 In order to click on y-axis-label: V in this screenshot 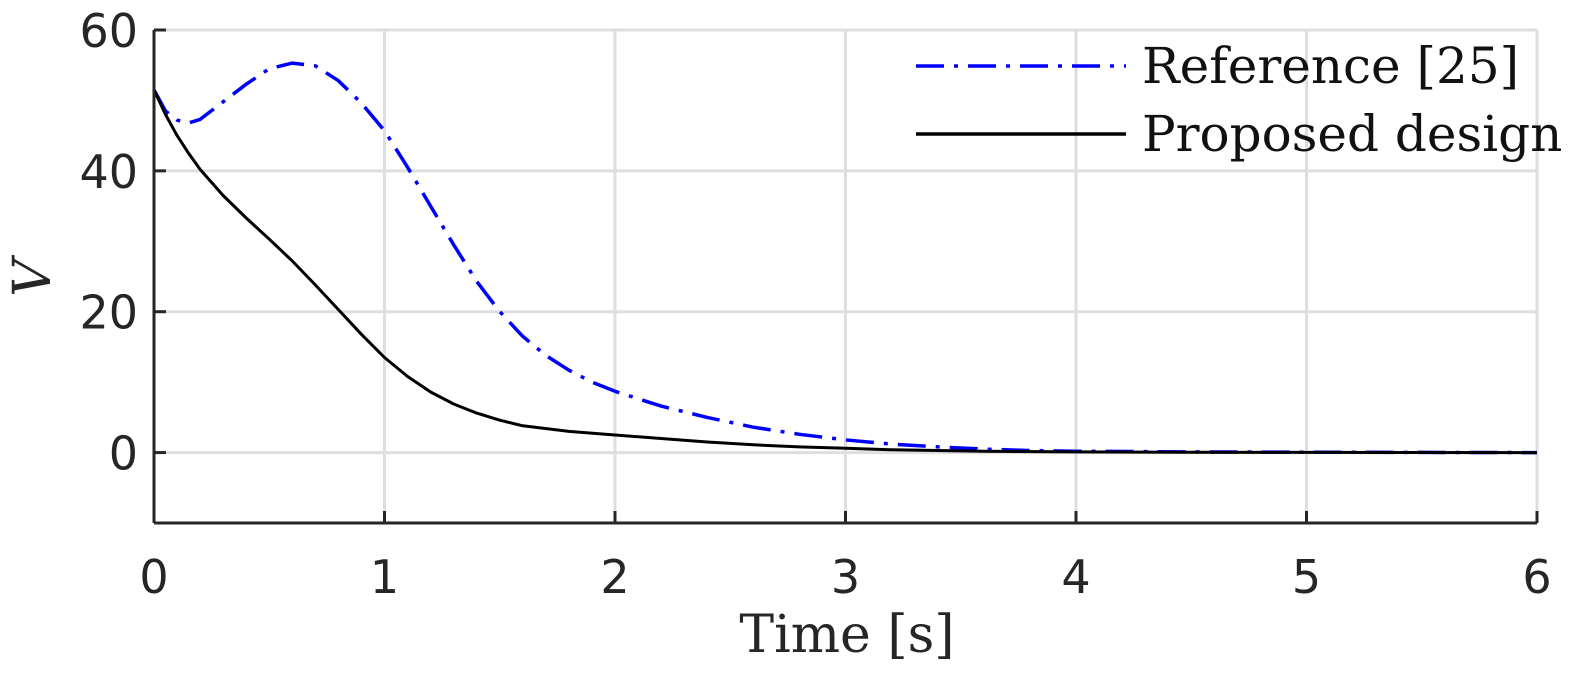, I will do `click(33, 276)`.